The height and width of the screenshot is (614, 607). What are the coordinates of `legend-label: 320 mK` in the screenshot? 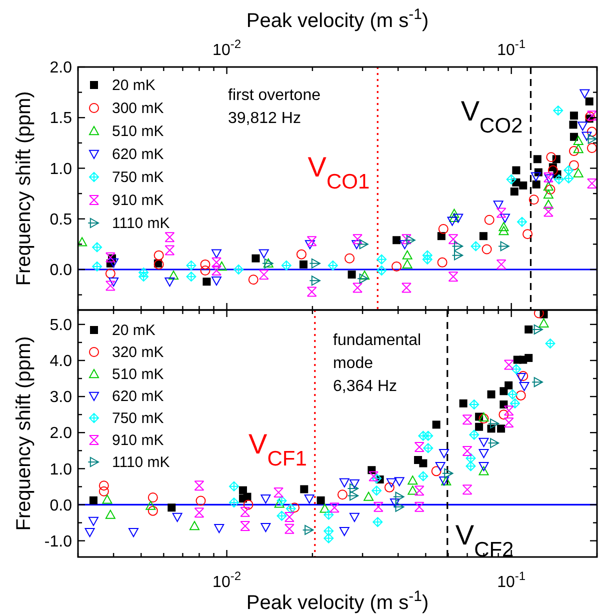 It's located at (138, 352).